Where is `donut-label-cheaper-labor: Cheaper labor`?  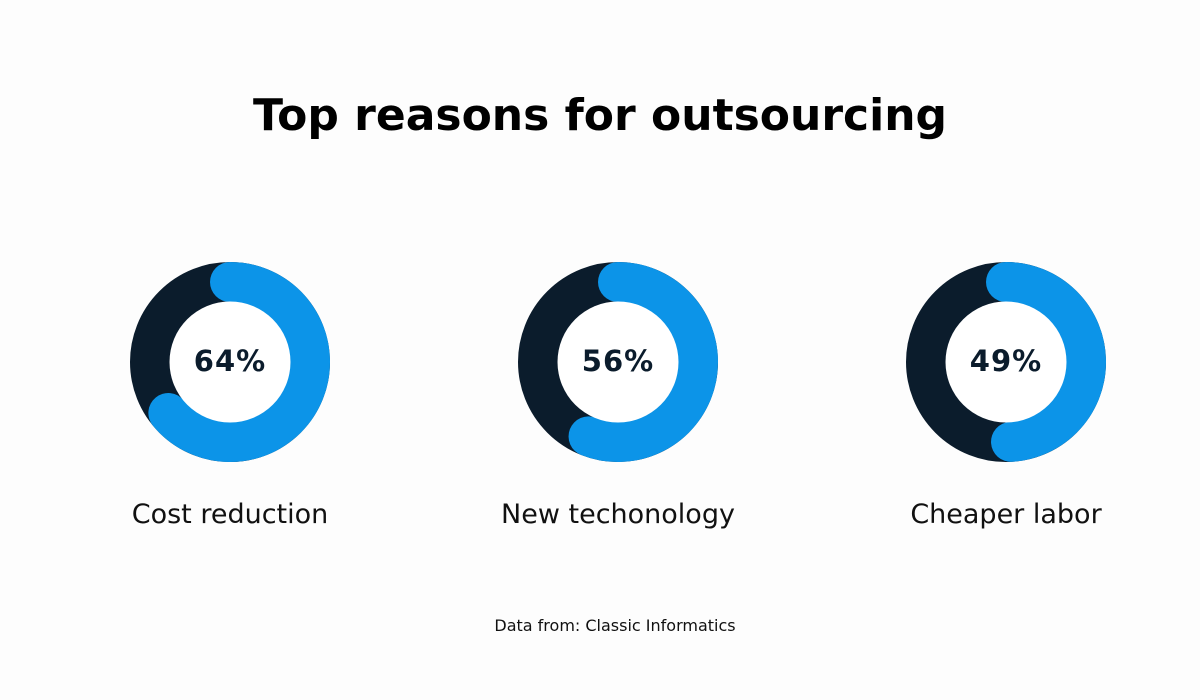 donut-label-cheaper-labor: Cheaper labor is located at coordinates (1006, 514).